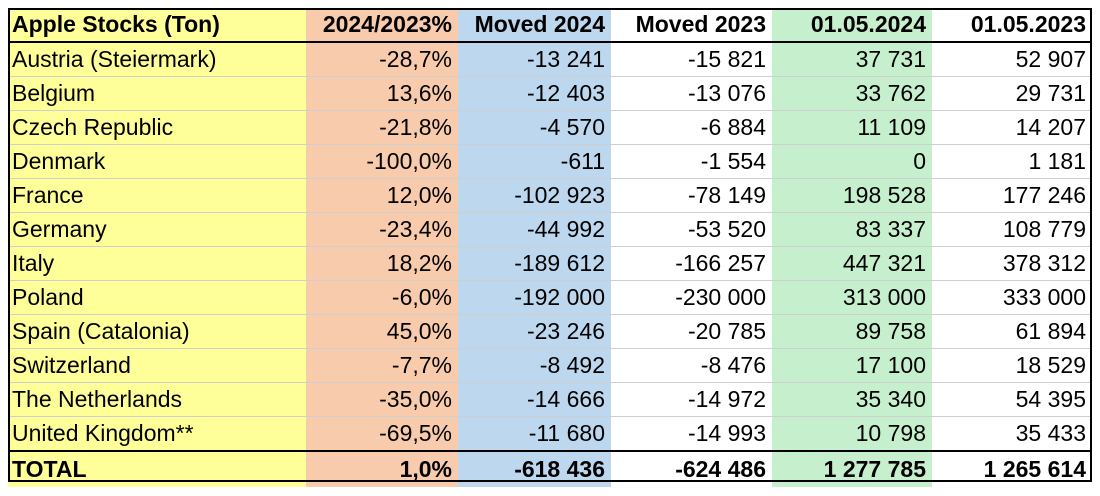 Image resolution: width=1100 pixels, height=496 pixels. Describe the element at coordinates (534, 195) in the screenshot. I see `cell-moved-2024: -102 923` at that location.